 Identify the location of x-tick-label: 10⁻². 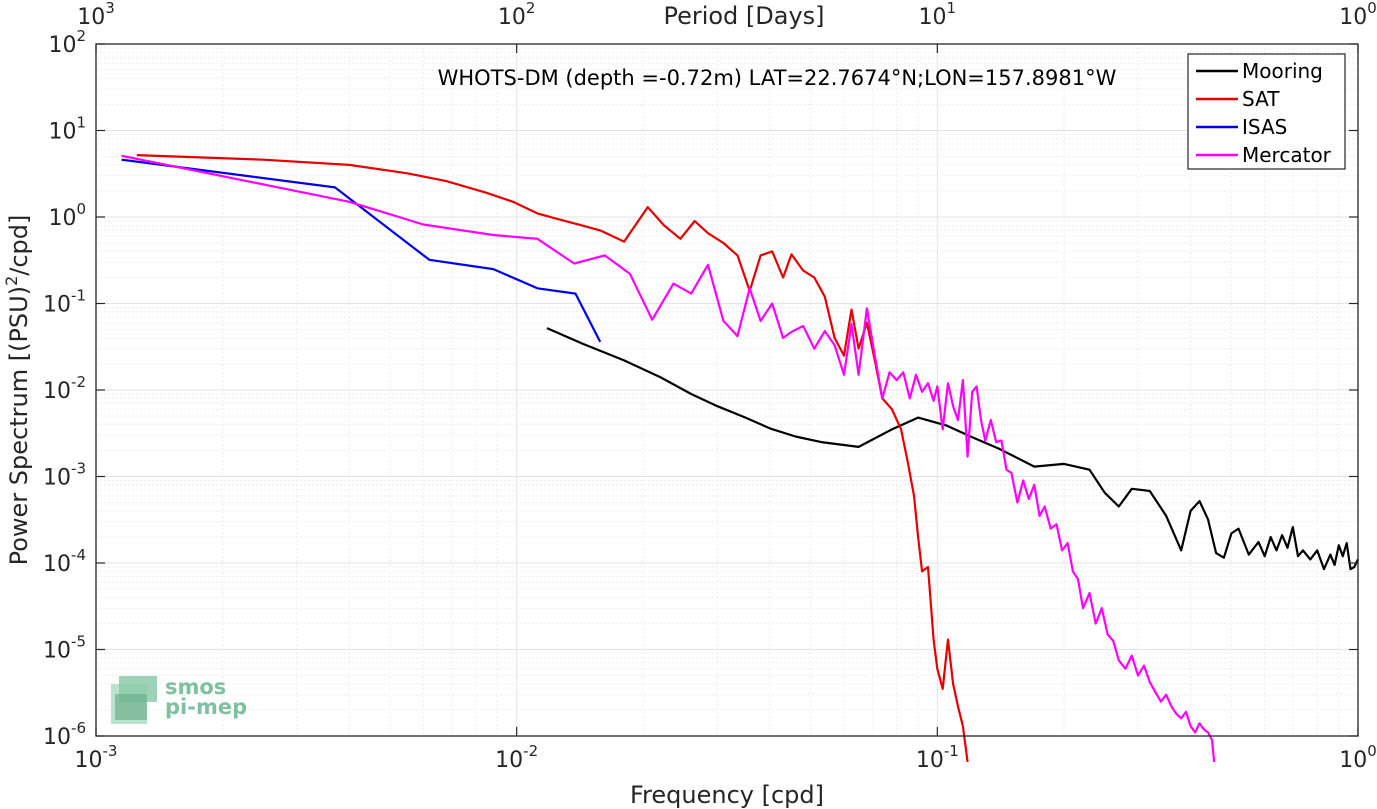
(516, 757).